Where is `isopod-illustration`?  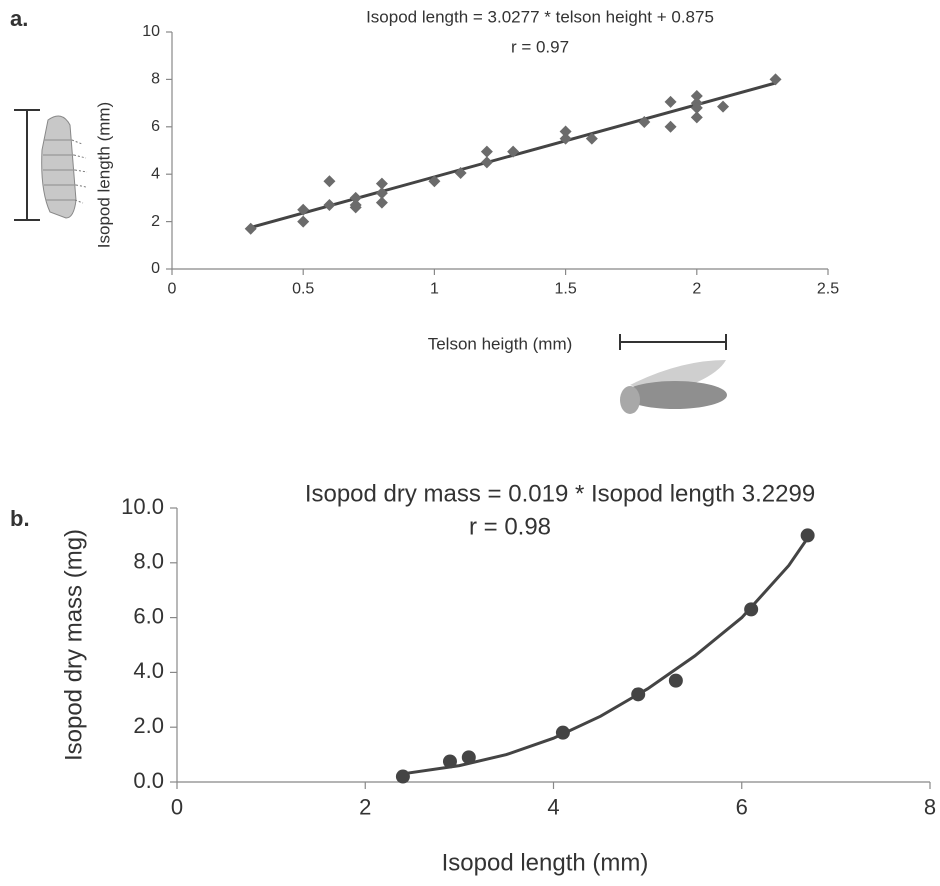
isopod-illustration is located at coordinates (51, 165).